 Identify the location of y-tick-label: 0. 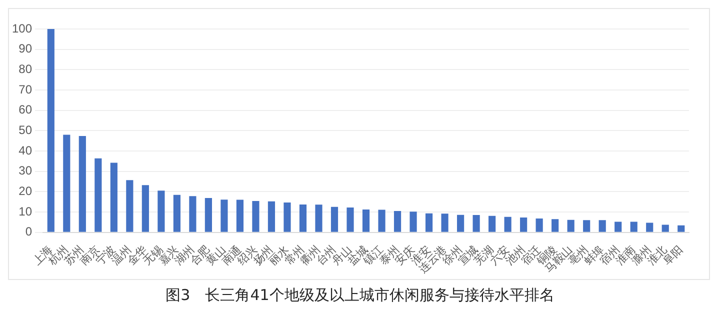
(28, 231).